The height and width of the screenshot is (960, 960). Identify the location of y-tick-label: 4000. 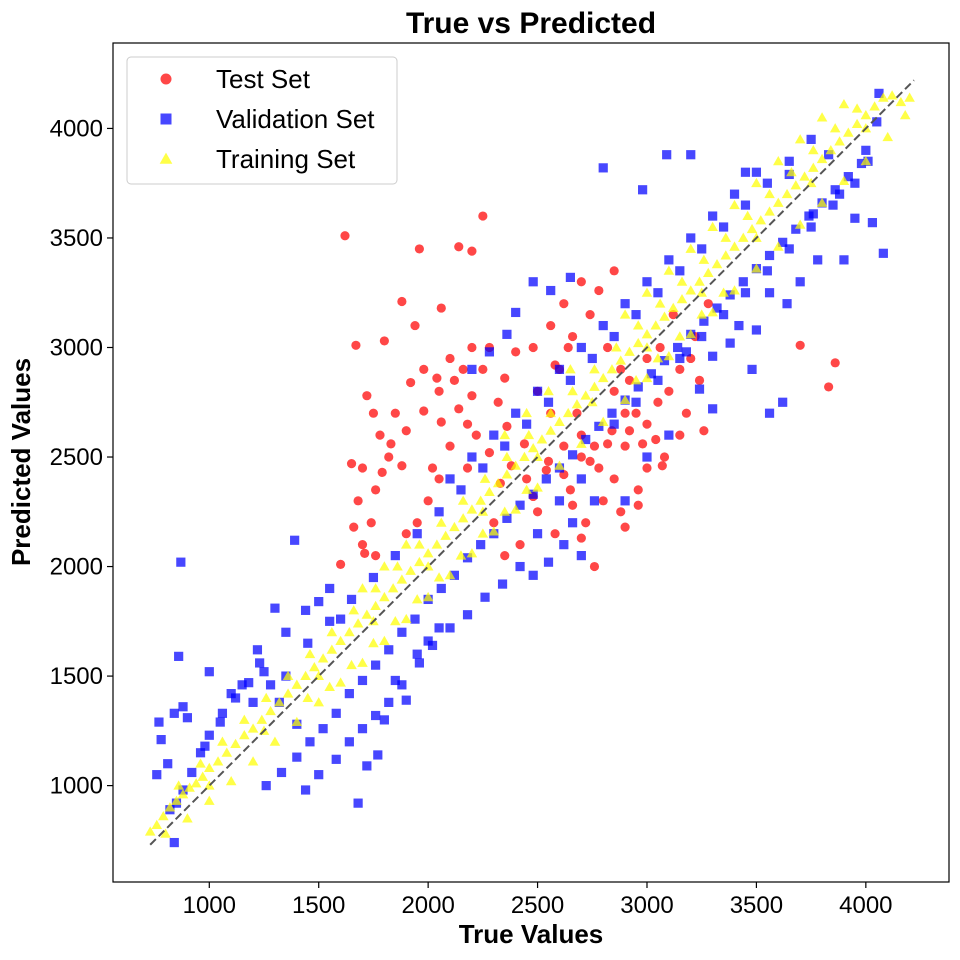
(76, 128).